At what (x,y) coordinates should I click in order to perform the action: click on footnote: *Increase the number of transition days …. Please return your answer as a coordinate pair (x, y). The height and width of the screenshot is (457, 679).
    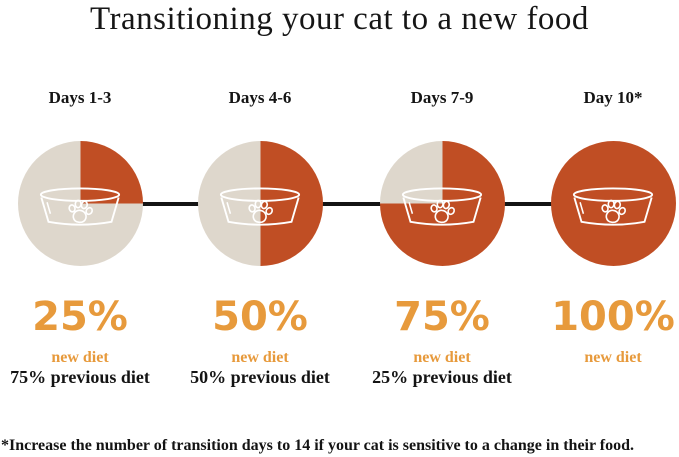
    Looking at the image, I should click on (318, 445).